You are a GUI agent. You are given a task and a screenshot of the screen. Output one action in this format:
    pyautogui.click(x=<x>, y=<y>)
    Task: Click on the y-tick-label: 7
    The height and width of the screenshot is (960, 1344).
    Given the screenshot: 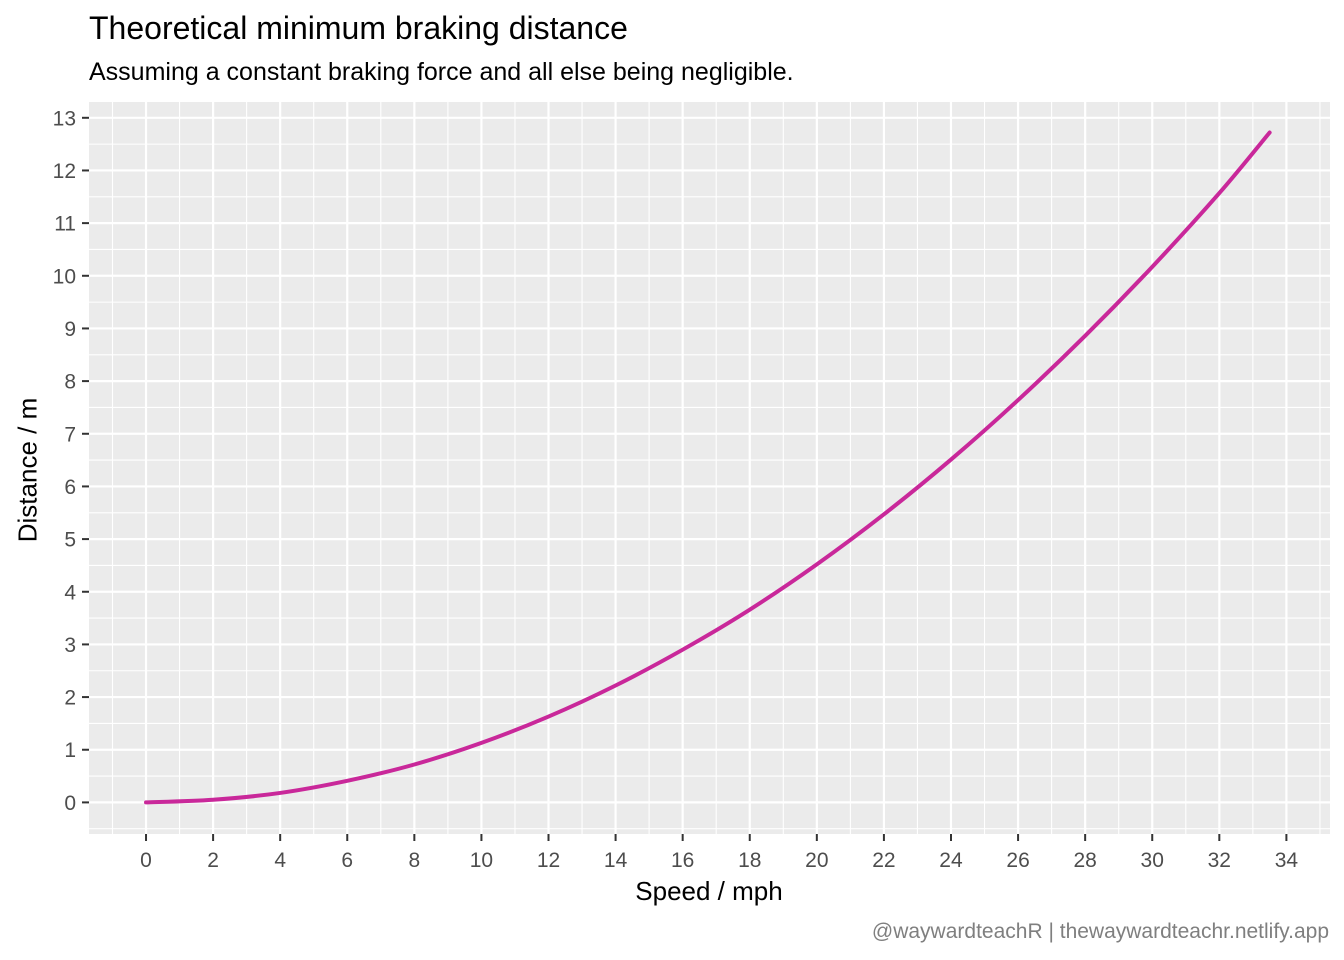 What is the action you would take?
    pyautogui.click(x=70, y=434)
    